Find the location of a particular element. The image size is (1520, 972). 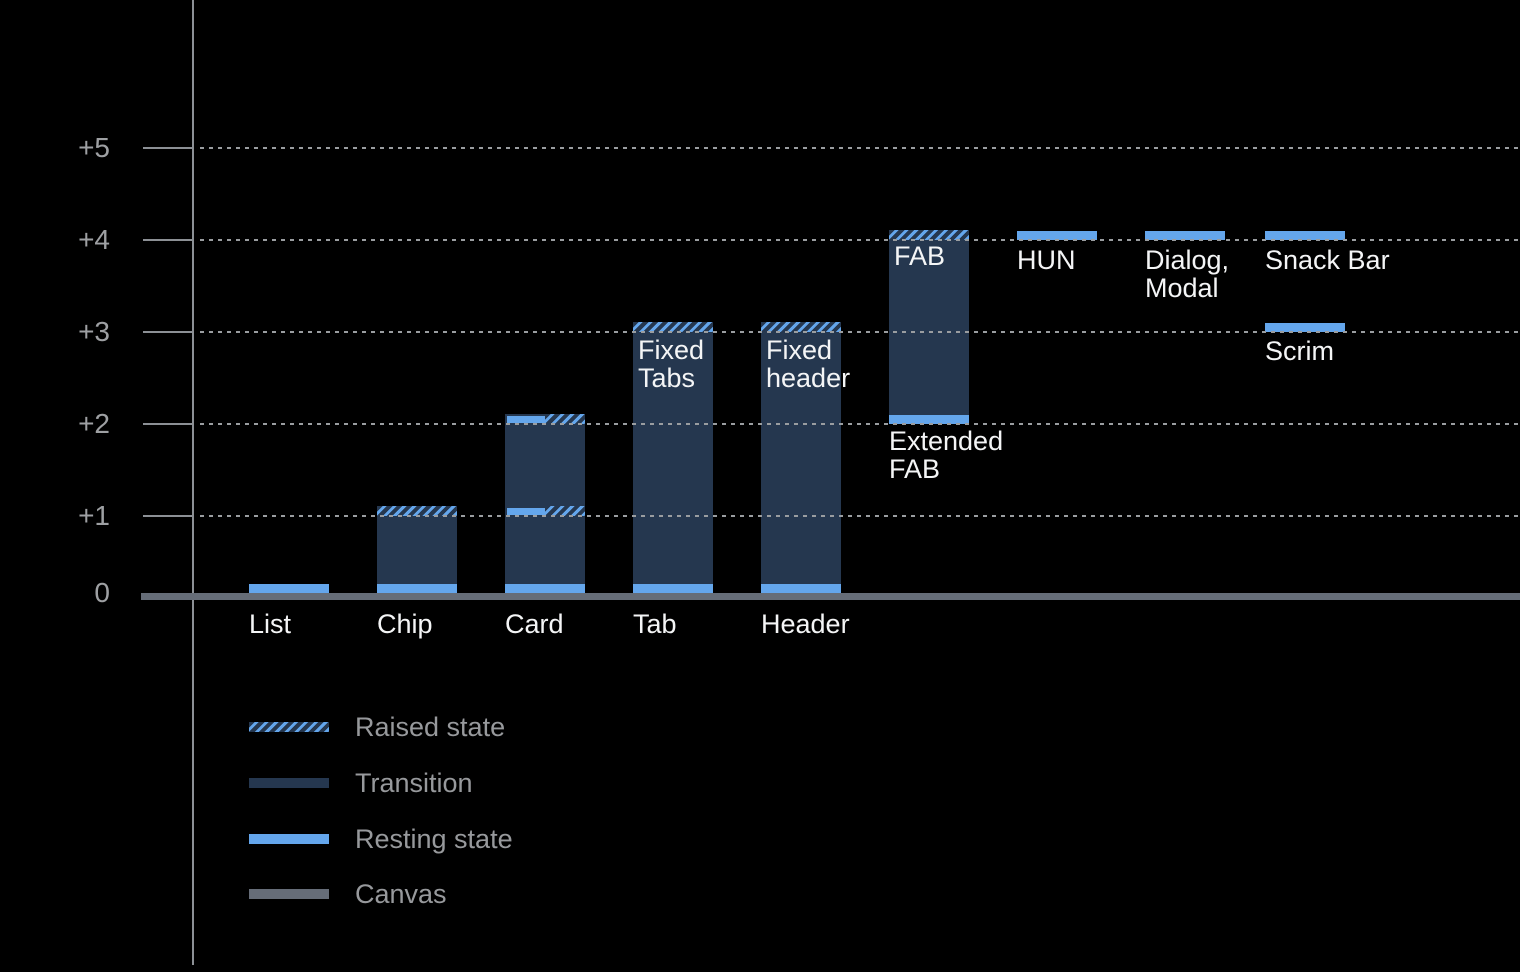

bar-scrim-resting is located at coordinates (1305, 327).